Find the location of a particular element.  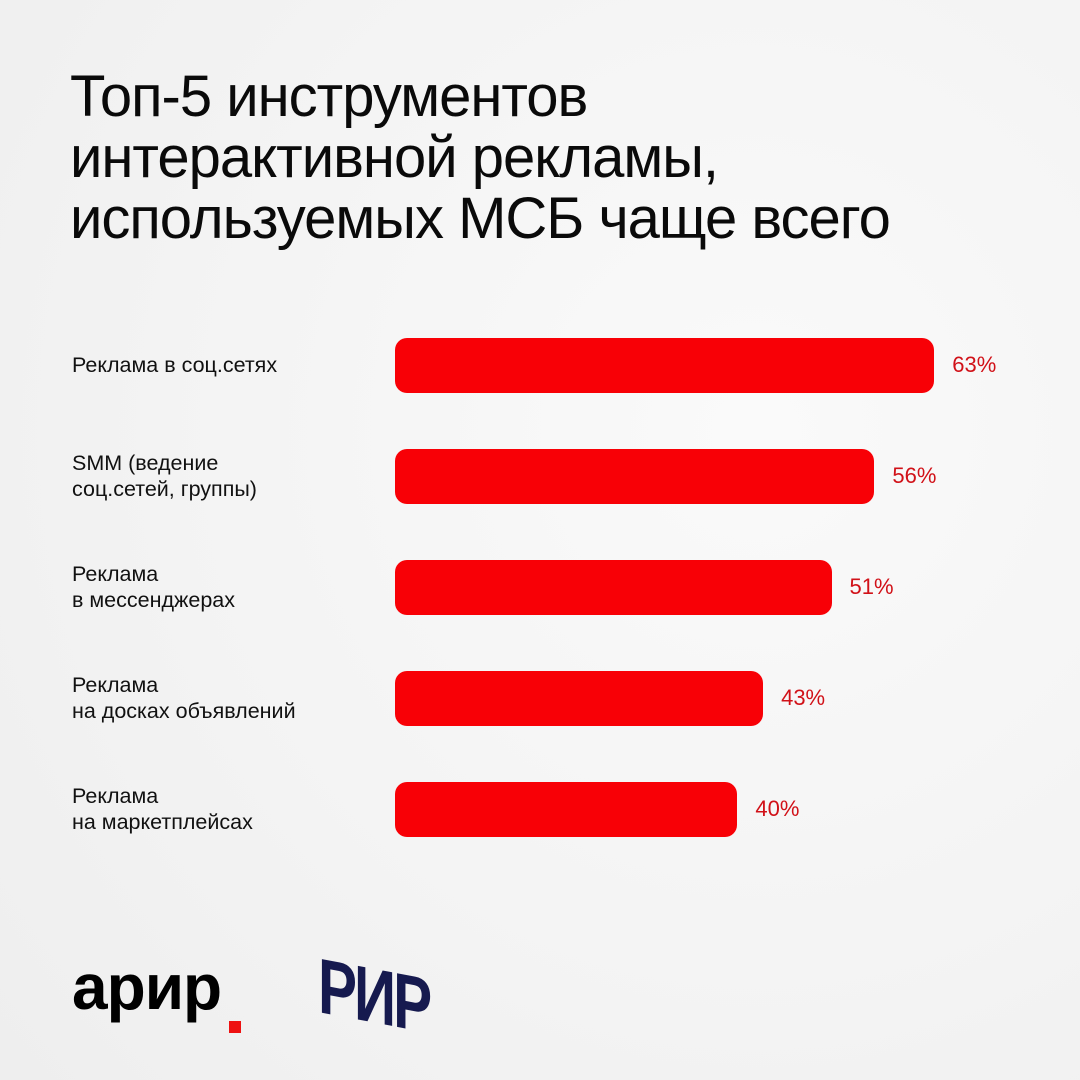

category-label: Реклама в соц.сетях is located at coordinates (174, 365).